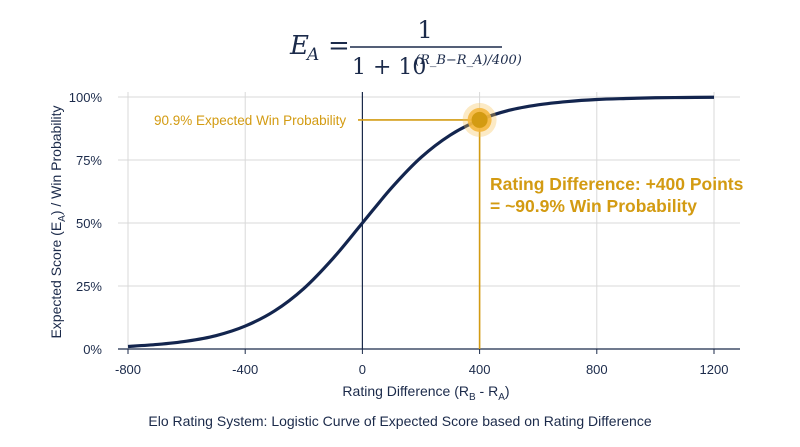 This screenshot has width=800, height=447. I want to click on x-tick-label: 800, so click(597, 369).